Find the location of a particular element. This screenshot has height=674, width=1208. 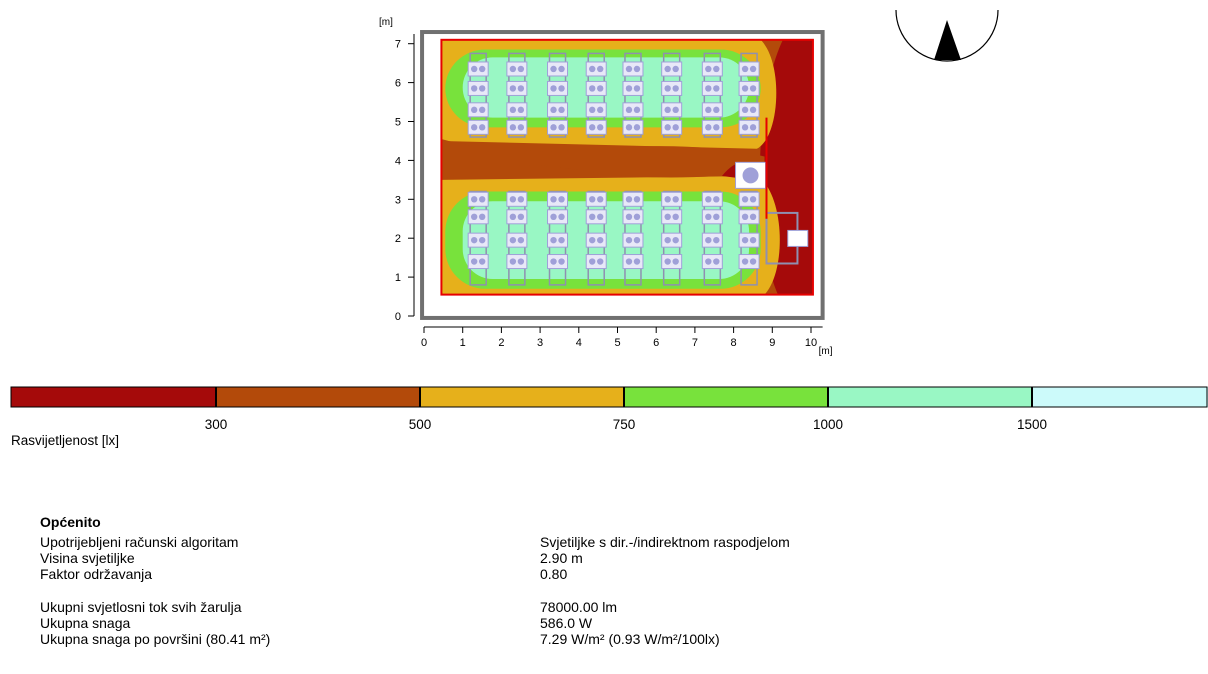

y-tick-label: 0 is located at coordinates (398, 317).